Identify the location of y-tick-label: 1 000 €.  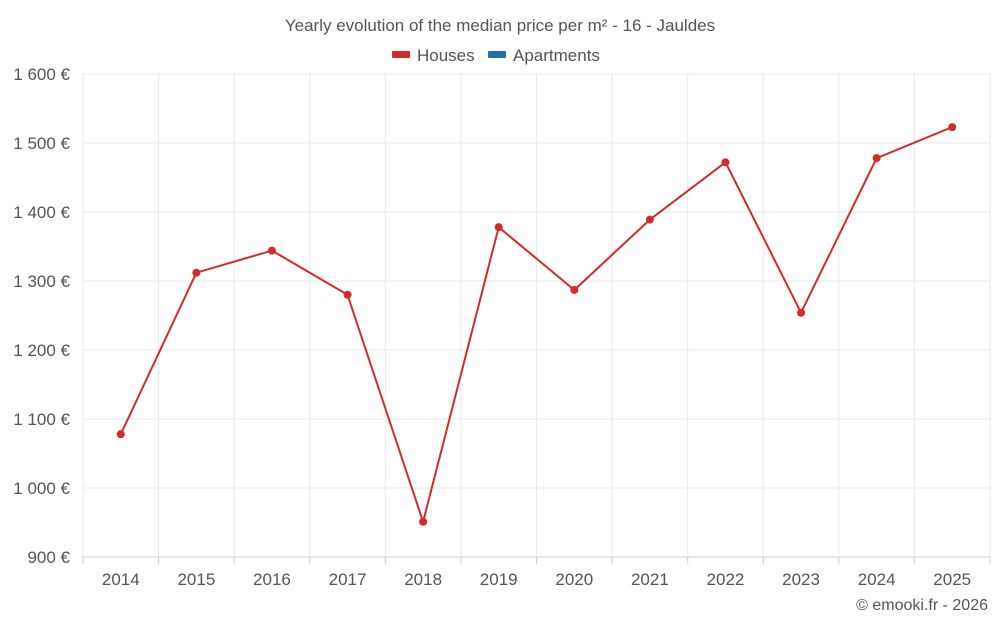
(41, 488).